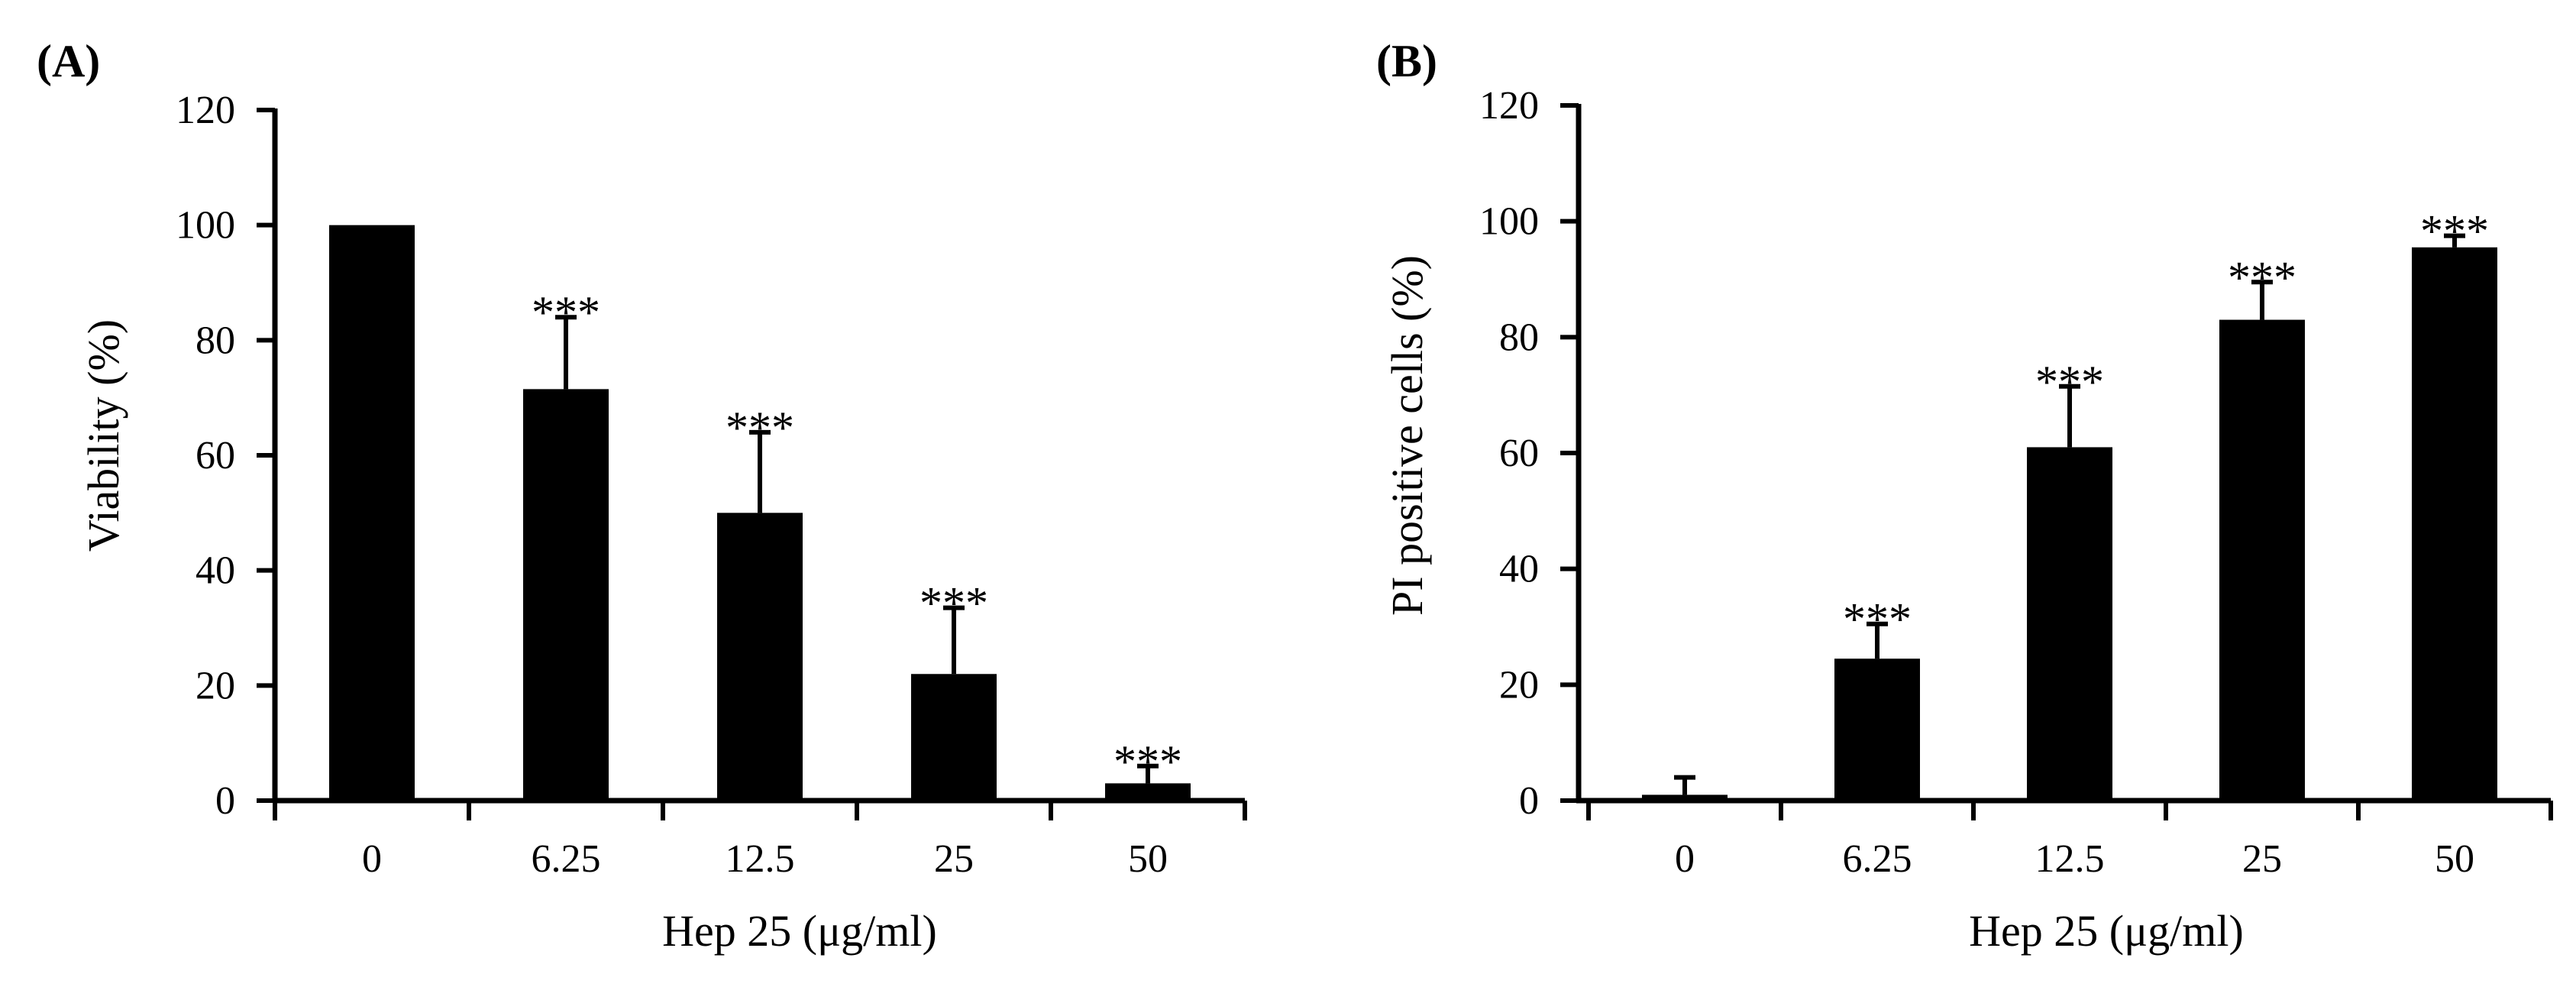 Image resolution: width=2576 pixels, height=987 pixels. I want to click on y-tick-label-b: 60, so click(1519, 453).